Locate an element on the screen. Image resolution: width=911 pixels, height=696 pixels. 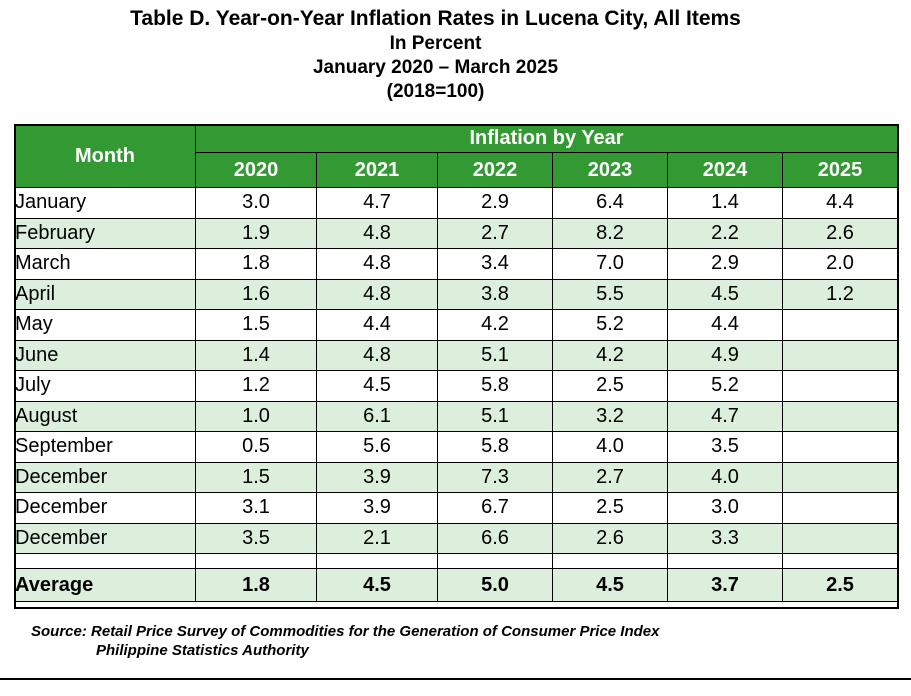
average-value-cell: 1.8 is located at coordinates (256, 585).